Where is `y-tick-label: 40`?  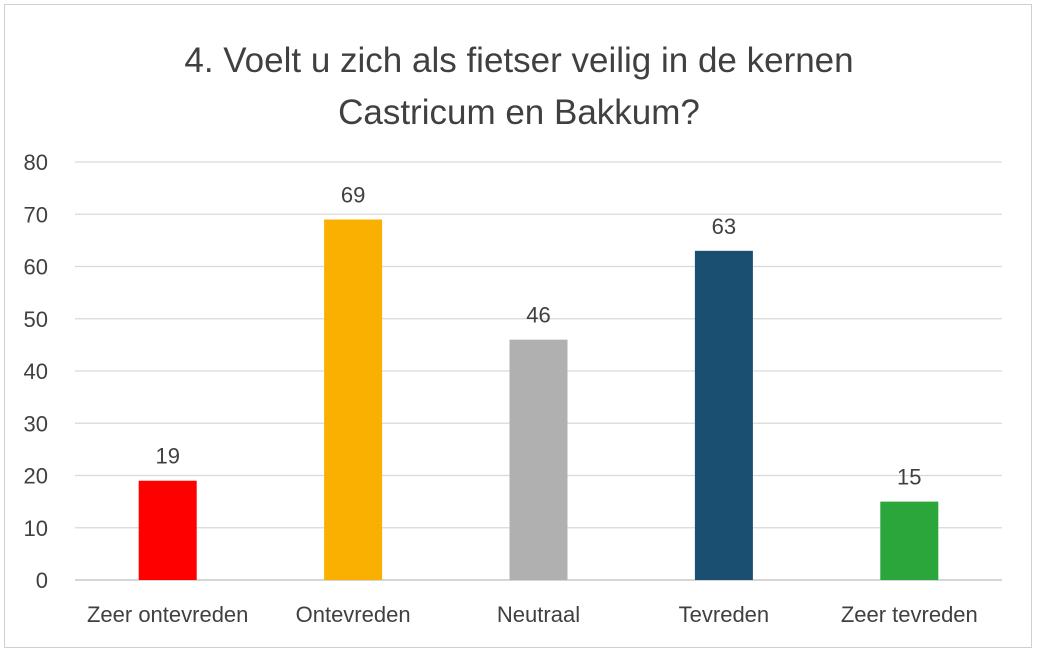
y-tick-label: 40 is located at coordinates (36, 371).